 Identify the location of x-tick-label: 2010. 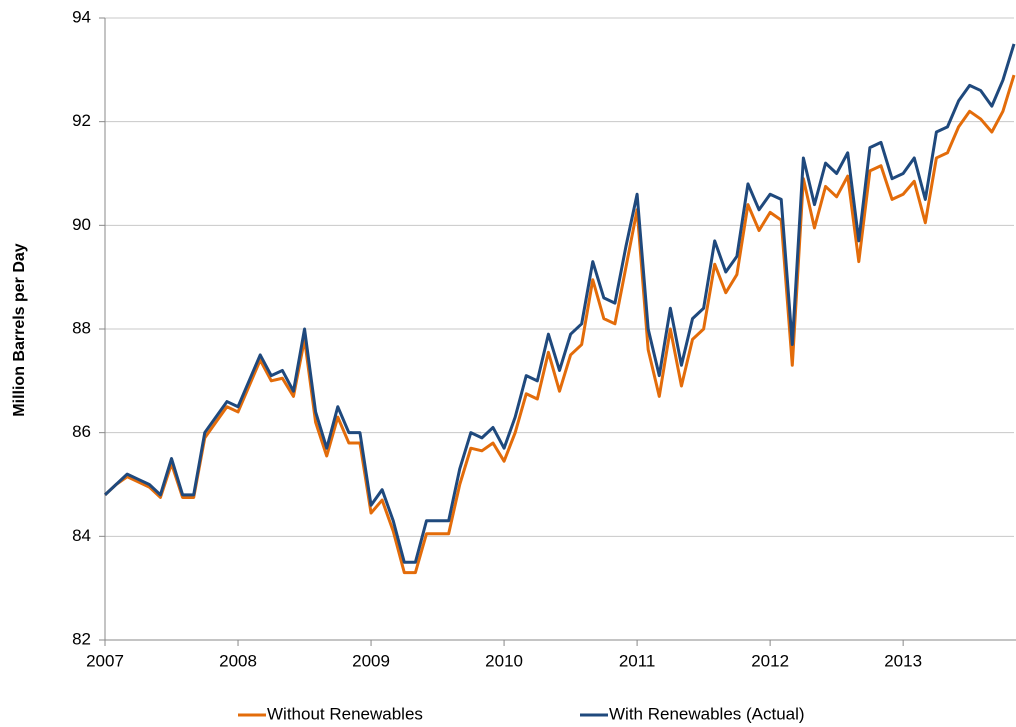
(504, 660).